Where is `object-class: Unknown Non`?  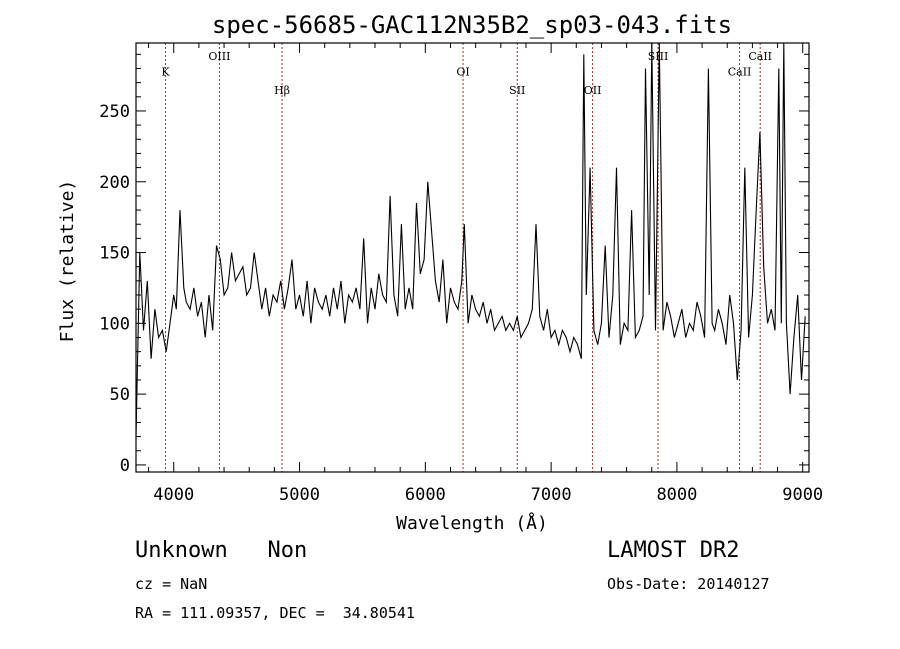 object-class: Unknown Non is located at coordinates (221, 550).